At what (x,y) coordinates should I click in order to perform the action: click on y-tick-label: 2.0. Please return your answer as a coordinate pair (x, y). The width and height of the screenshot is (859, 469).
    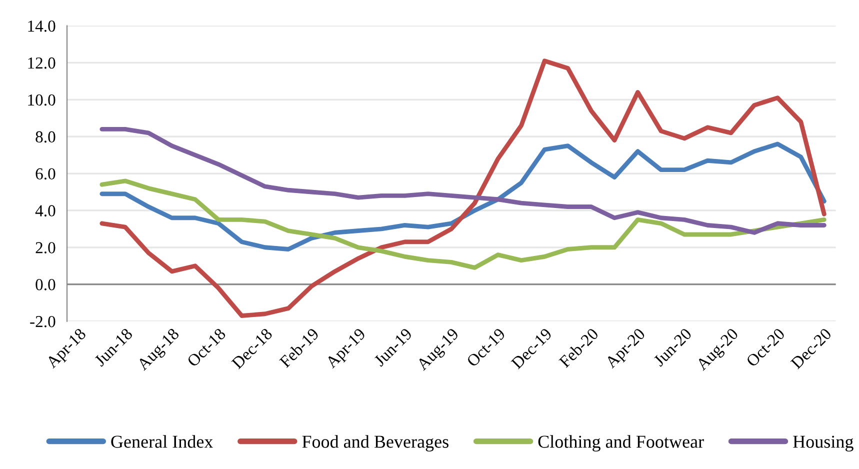
    Looking at the image, I should click on (46, 248).